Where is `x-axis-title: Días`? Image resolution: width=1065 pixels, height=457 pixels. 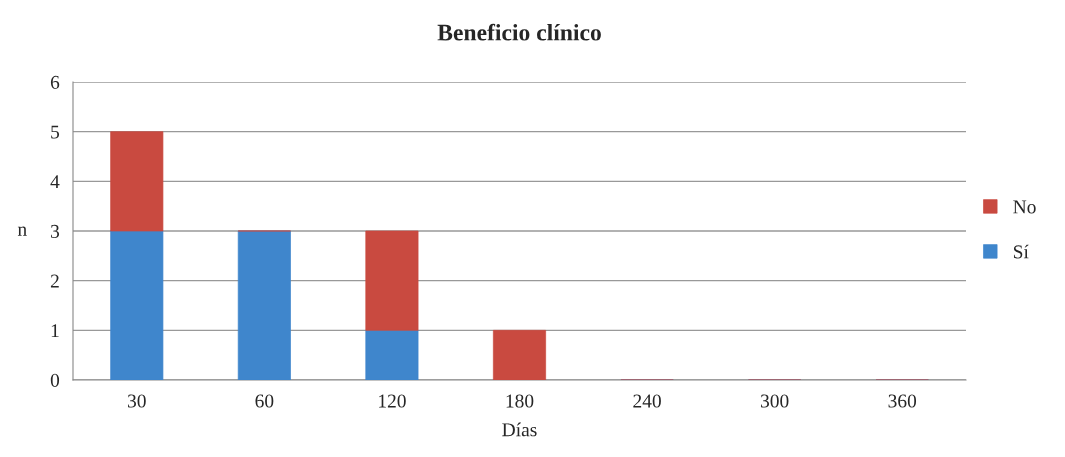 x-axis-title: Días is located at coordinates (519, 429).